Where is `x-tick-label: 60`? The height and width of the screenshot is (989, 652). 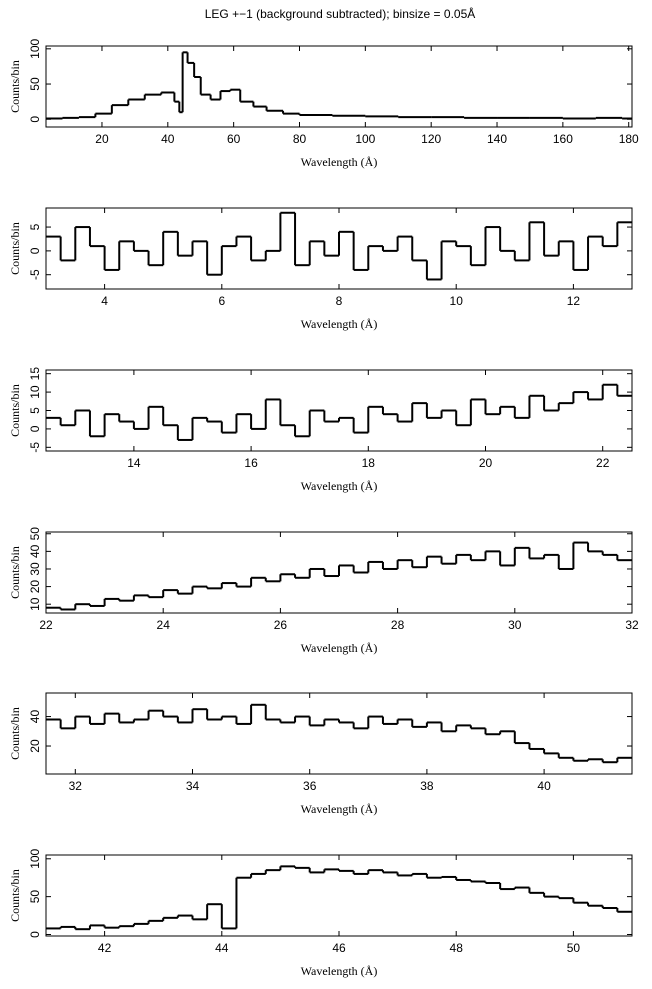
x-tick-label: 60 is located at coordinates (234, 139).